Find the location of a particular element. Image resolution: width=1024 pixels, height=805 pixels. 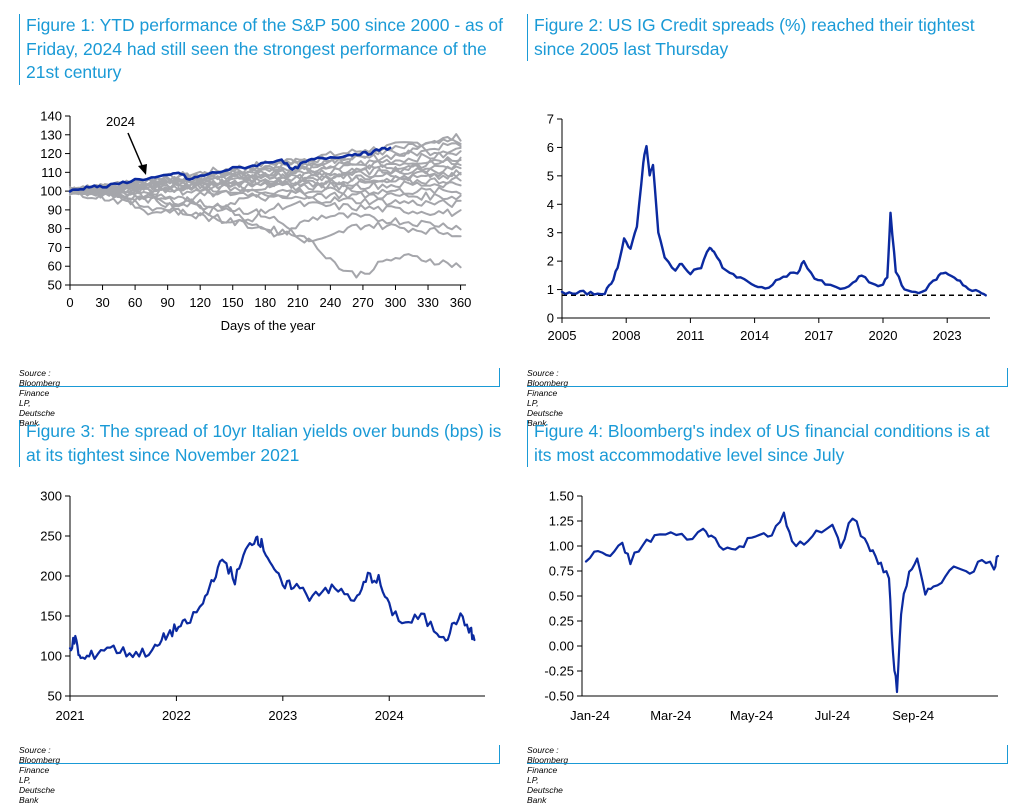

fig2-y-tick-label: 4 is located at coordinates (550, 204).